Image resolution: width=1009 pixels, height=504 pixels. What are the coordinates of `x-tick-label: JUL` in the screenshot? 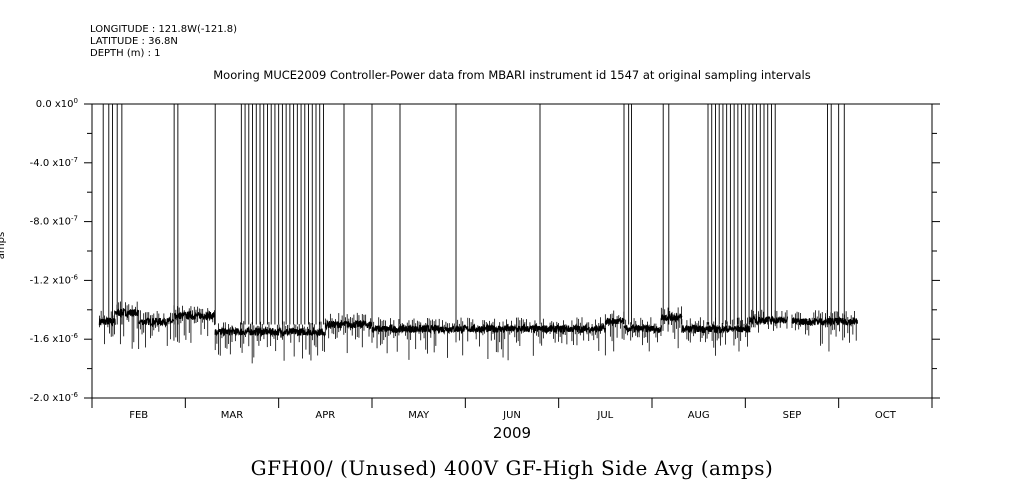 It's located at (604, 415).